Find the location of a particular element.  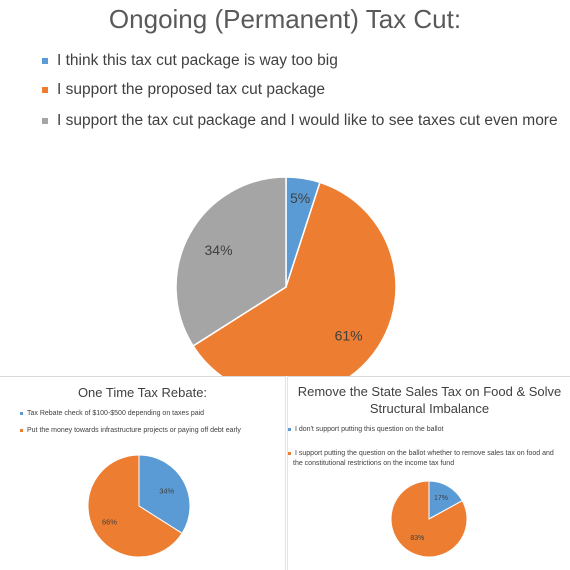

data-label: 83% is located at coordinates (417, 538).